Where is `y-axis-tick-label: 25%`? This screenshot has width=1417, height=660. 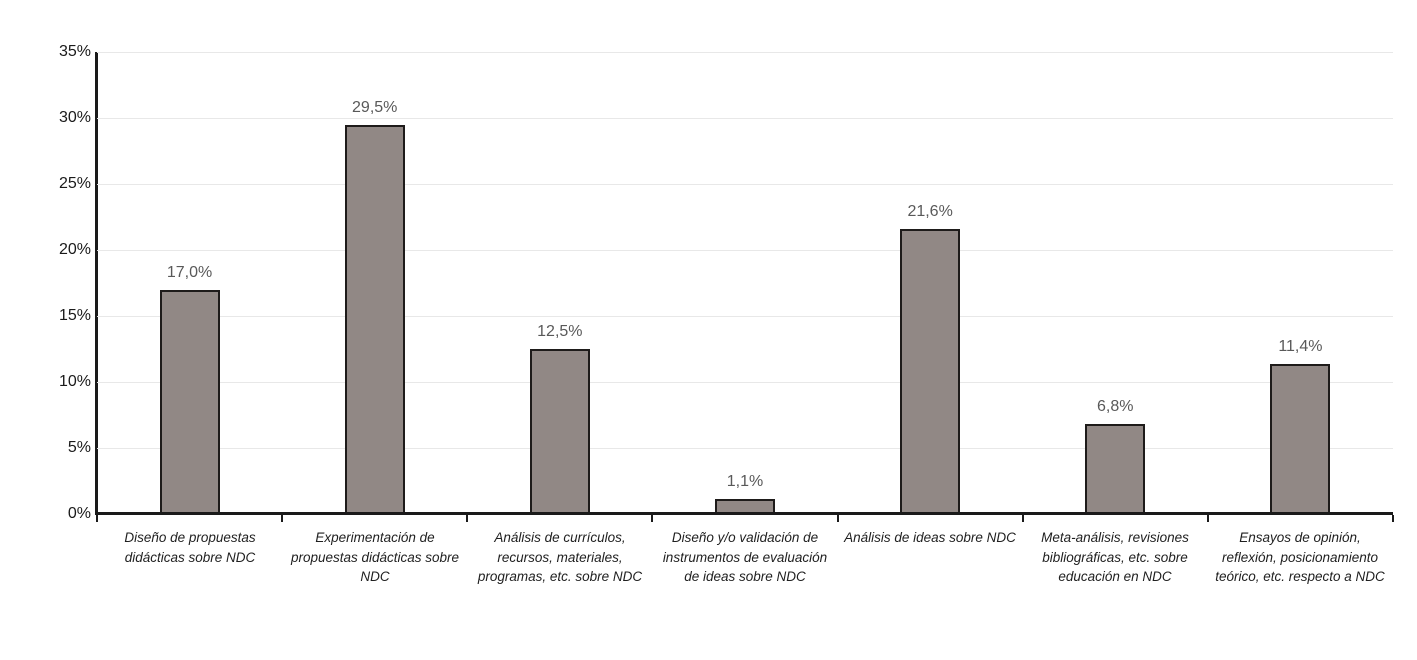
y-axis-tick-label: 25% is located at coordinates (74, 183).